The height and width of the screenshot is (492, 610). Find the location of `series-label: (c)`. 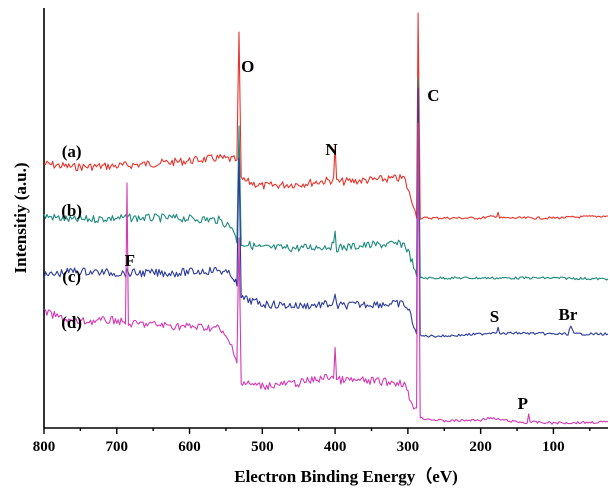

series-label: (c) is located at coordinates (71, 276).